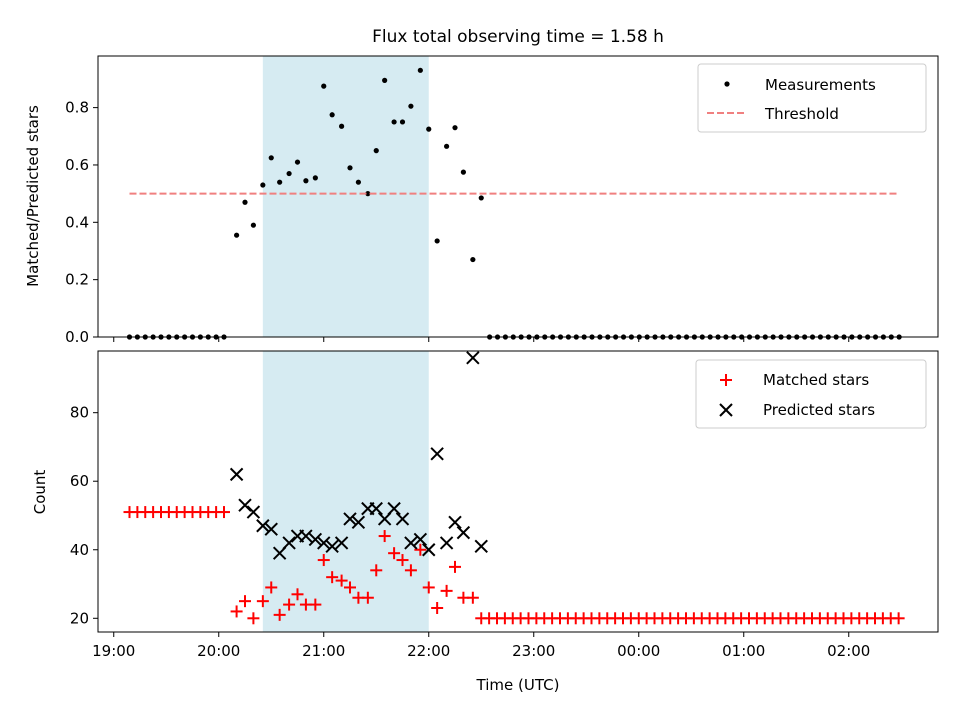 The image size is (960, 720). I want to click on top-shaded-span, so click(345, 196).